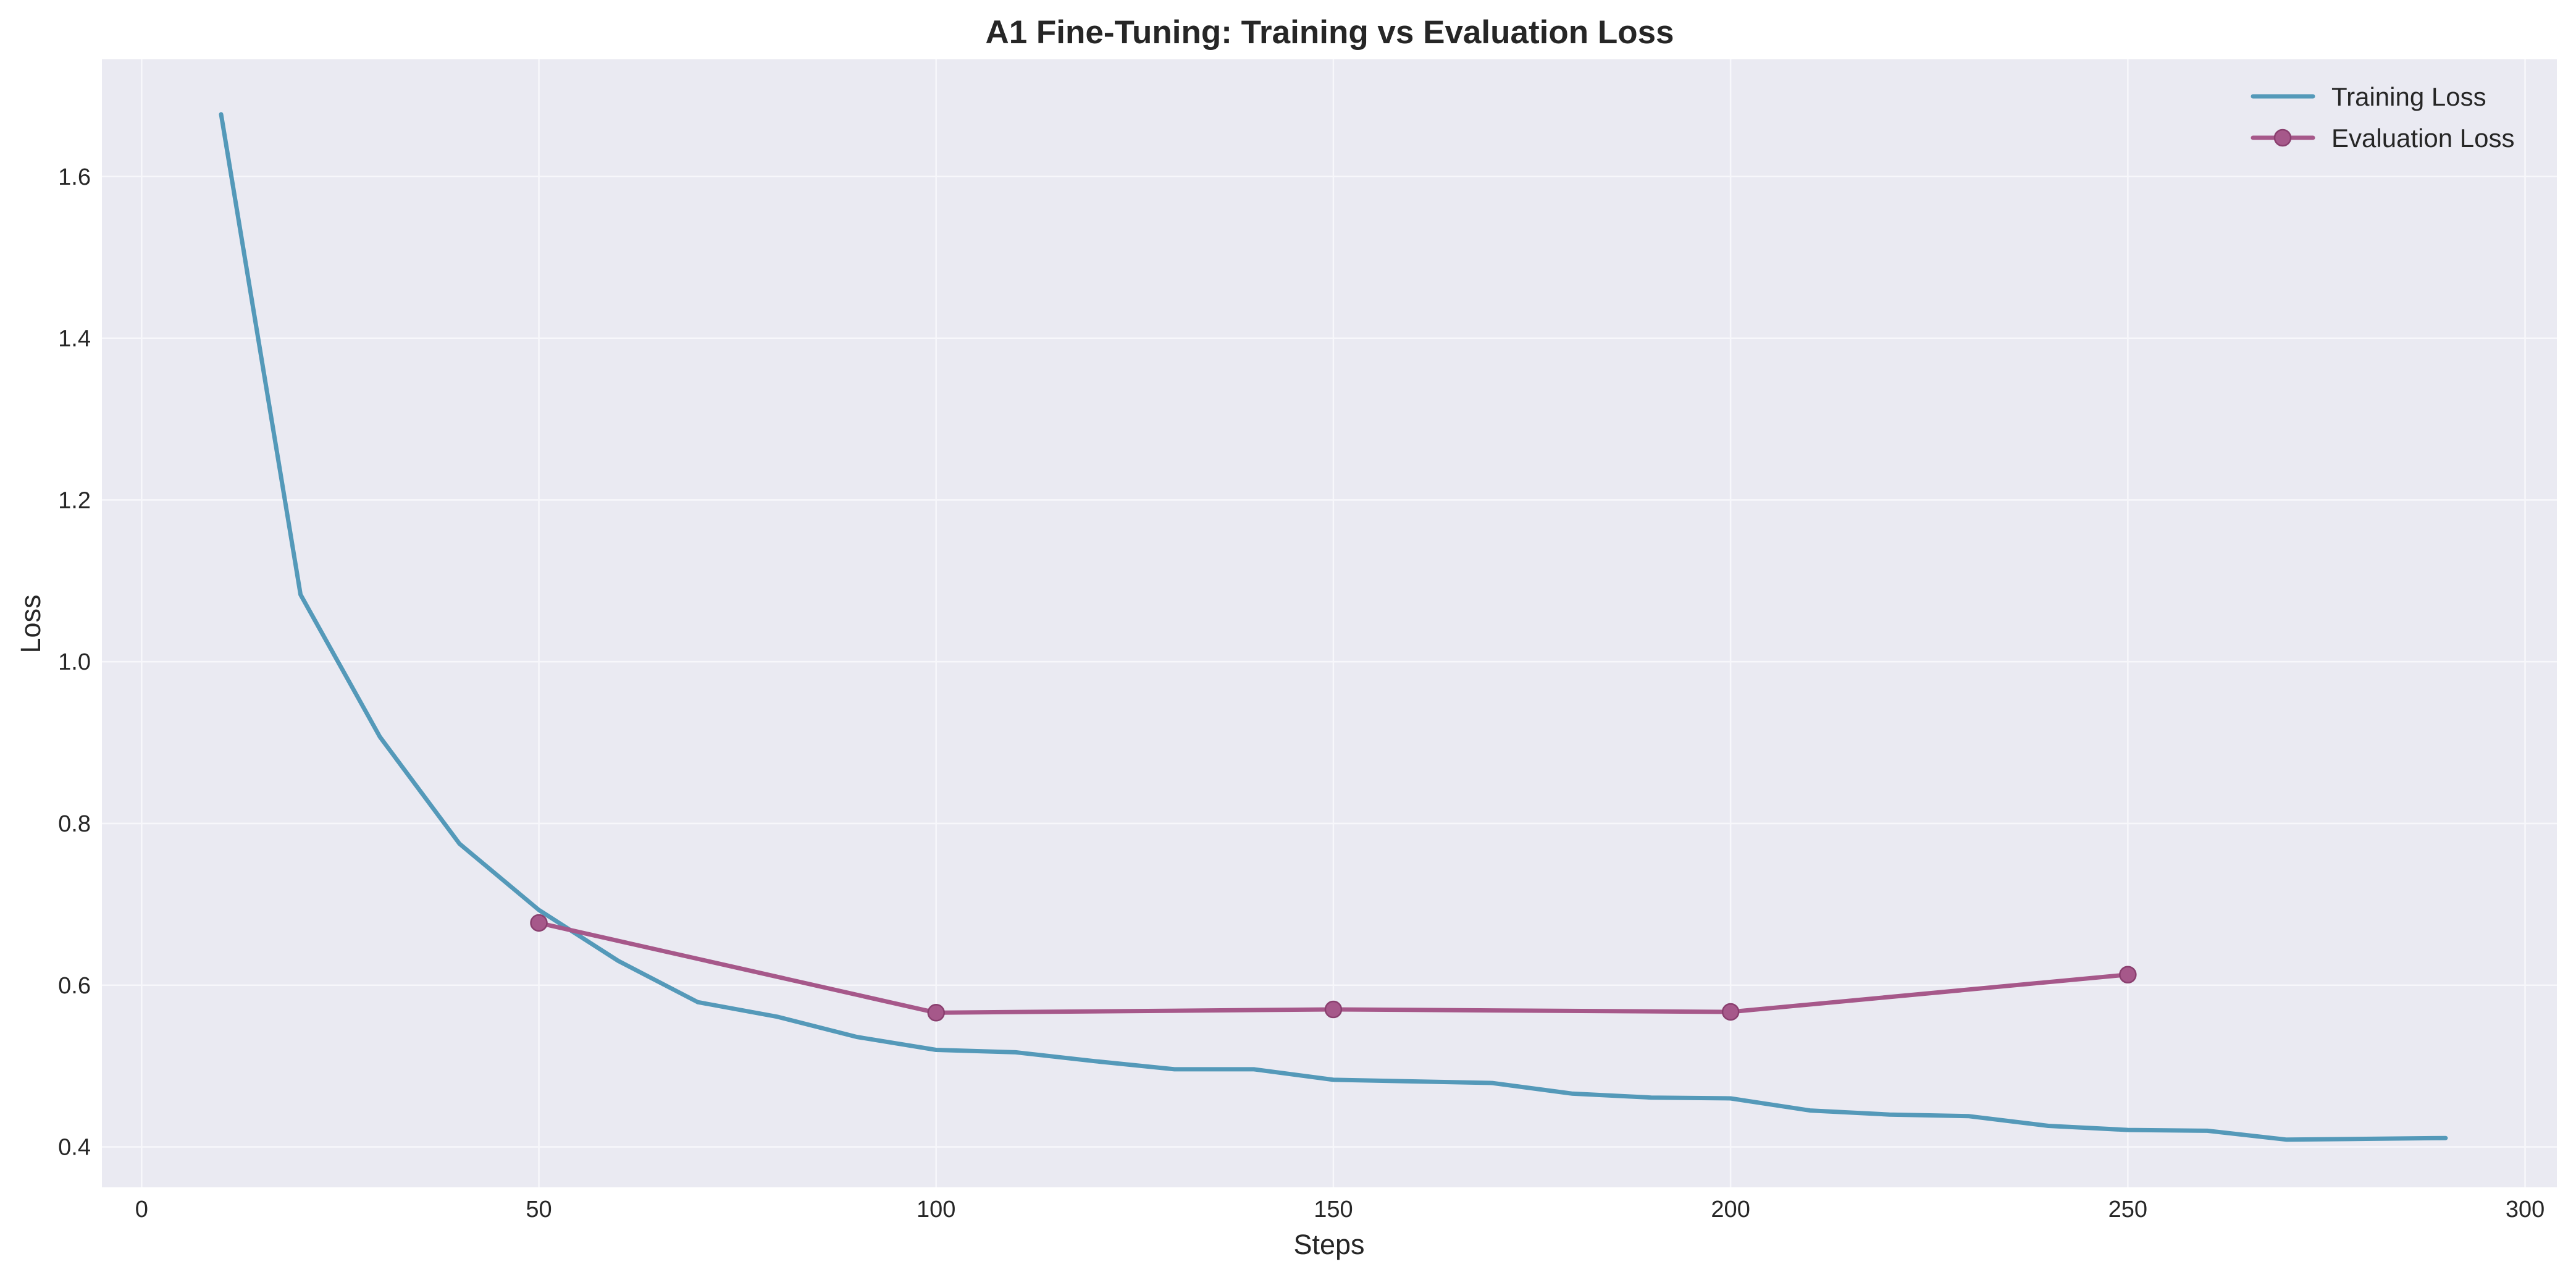 The image size is (2576, 1280). I want to click on y-tick-label: 1.6, so click(74, 177).